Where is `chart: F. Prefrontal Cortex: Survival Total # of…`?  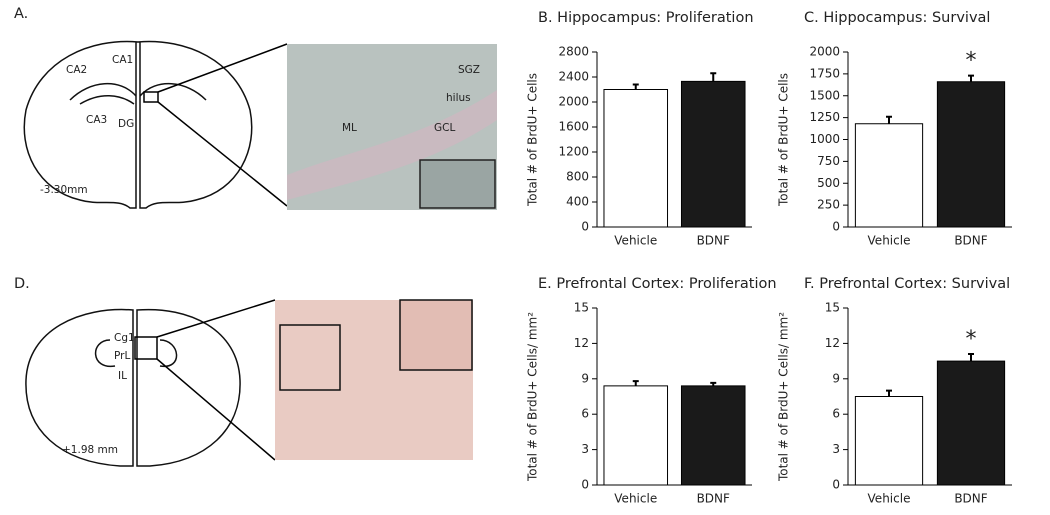 chart: F. Prefrontal Cortex: Survival Total # of… is located at coordinates (894, 391).